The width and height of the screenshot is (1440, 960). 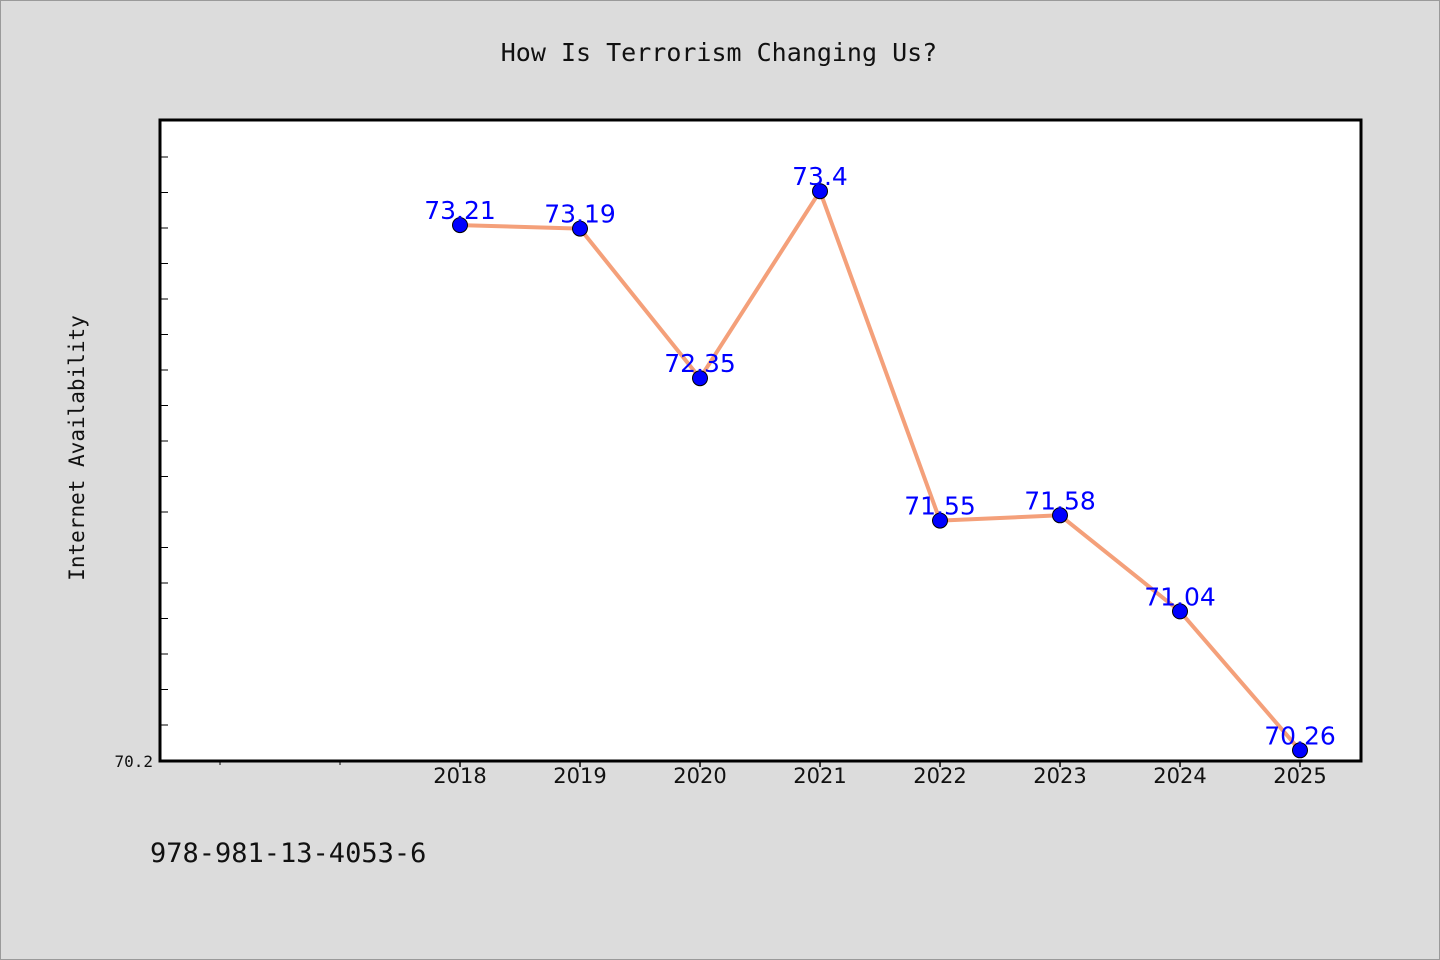 What do you see at coordinates (164, 441) in the screenshot?
I see `y-axis-minor-ticks` at bounding box center [164, 441].